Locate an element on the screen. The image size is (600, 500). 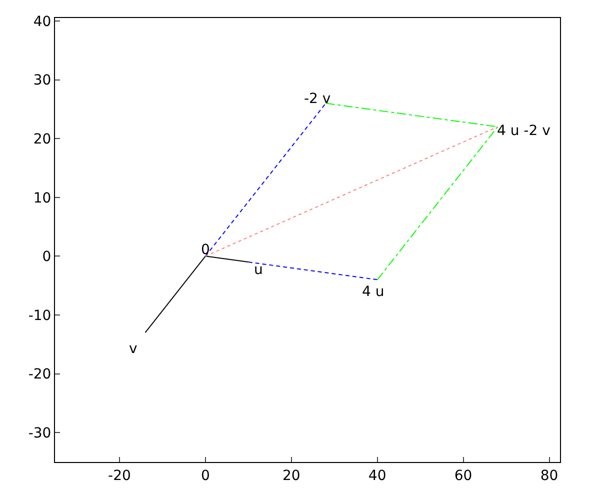
y-tick-label: 40 is located at coordinates (42, 22).